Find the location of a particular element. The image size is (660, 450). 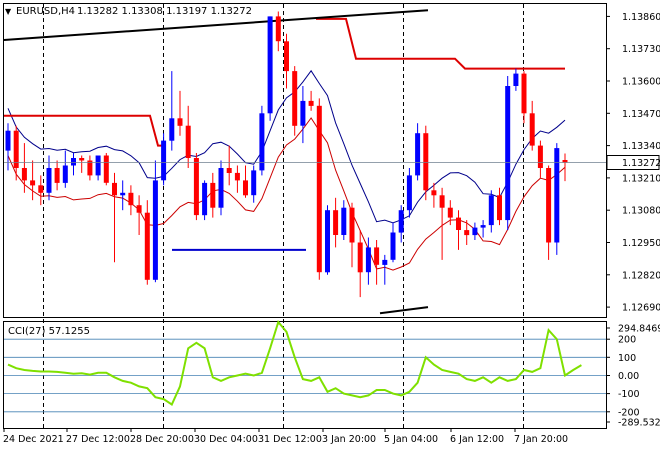

price-tick-label: 1.13600 is located at coordinates (641, 82).